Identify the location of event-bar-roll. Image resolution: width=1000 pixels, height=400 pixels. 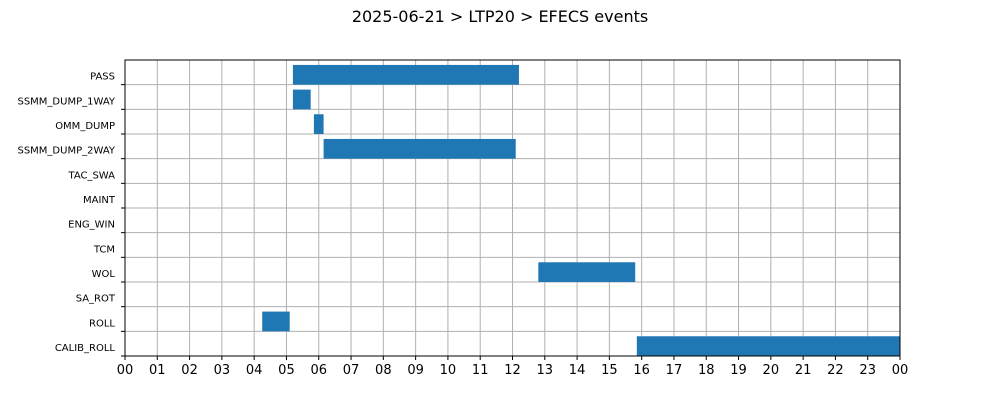
(276, 321).